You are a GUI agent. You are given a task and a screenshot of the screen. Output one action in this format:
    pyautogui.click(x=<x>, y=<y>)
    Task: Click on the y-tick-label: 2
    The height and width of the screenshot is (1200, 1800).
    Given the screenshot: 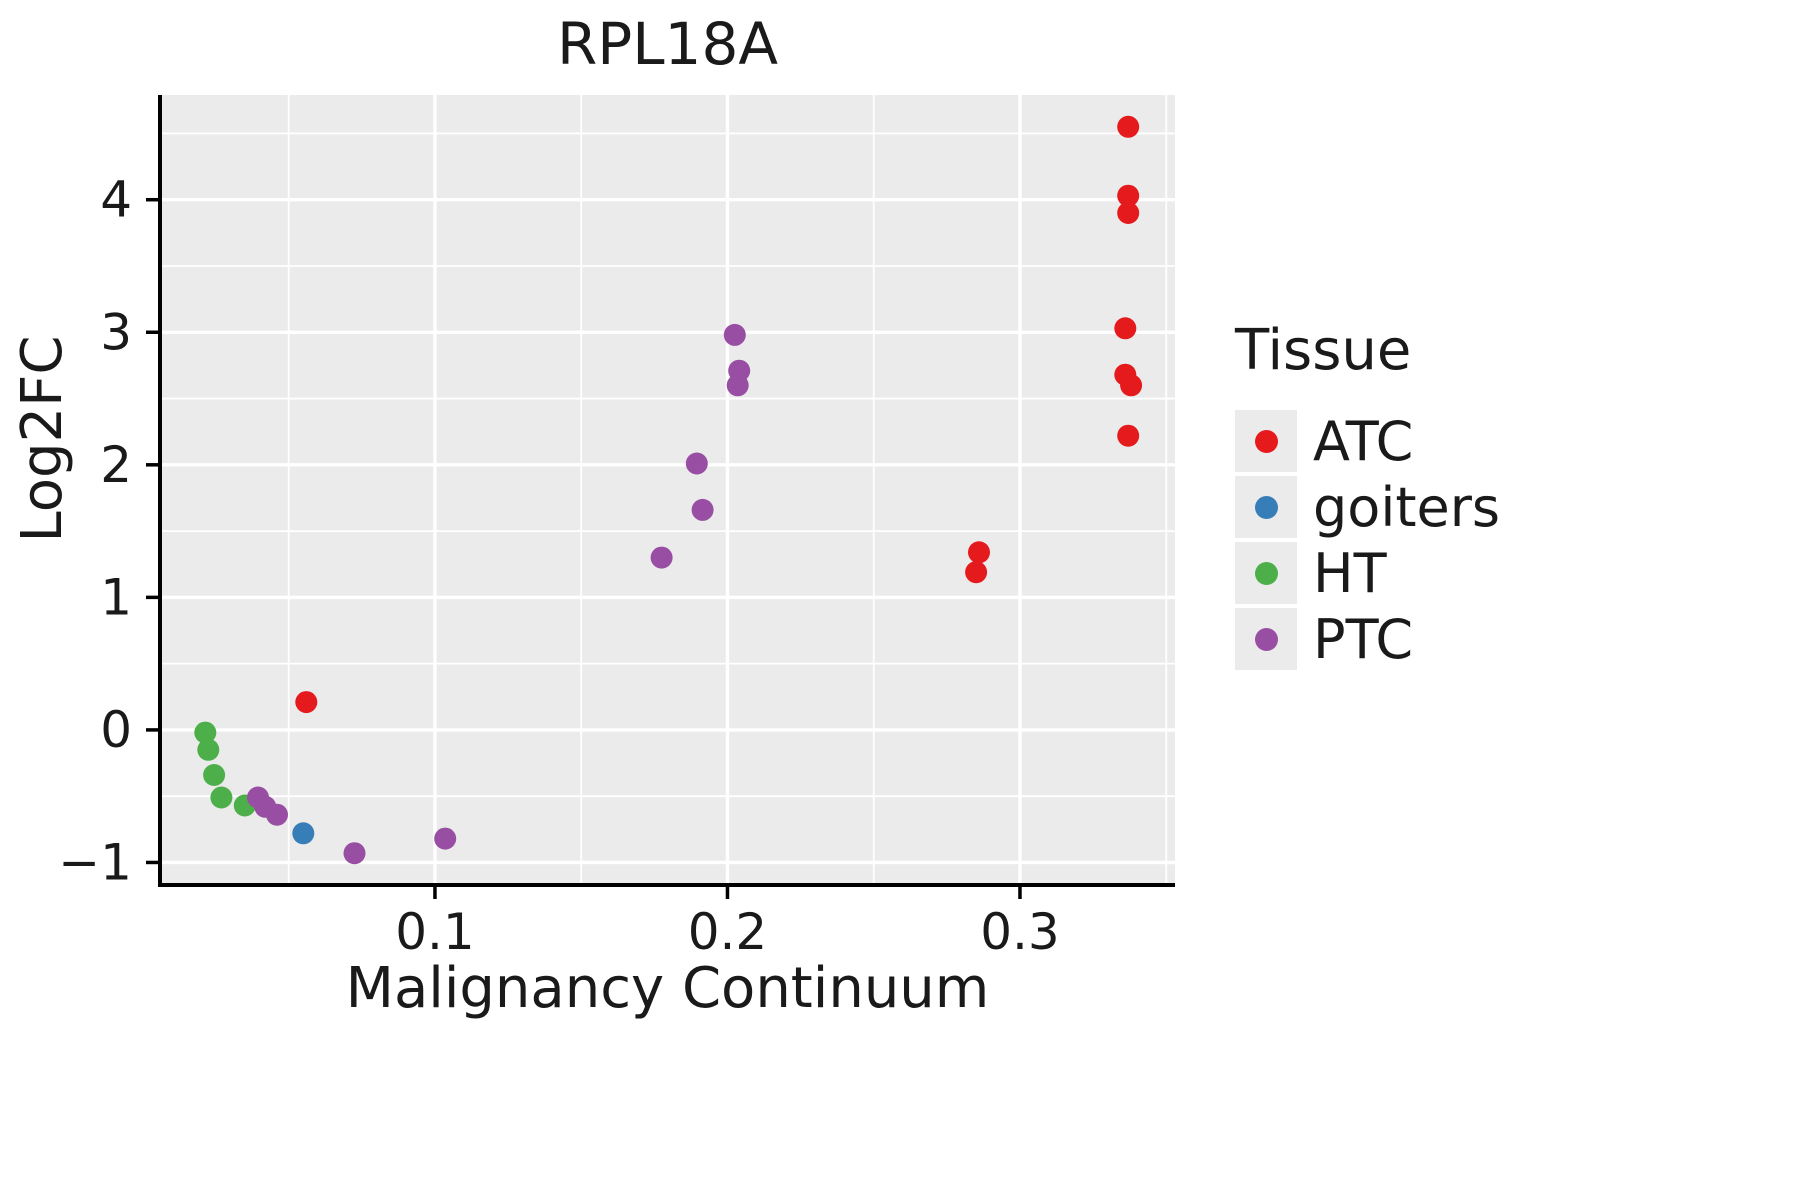 What is the action you would take?
    pyautogui.click(x=116, y=465)
    